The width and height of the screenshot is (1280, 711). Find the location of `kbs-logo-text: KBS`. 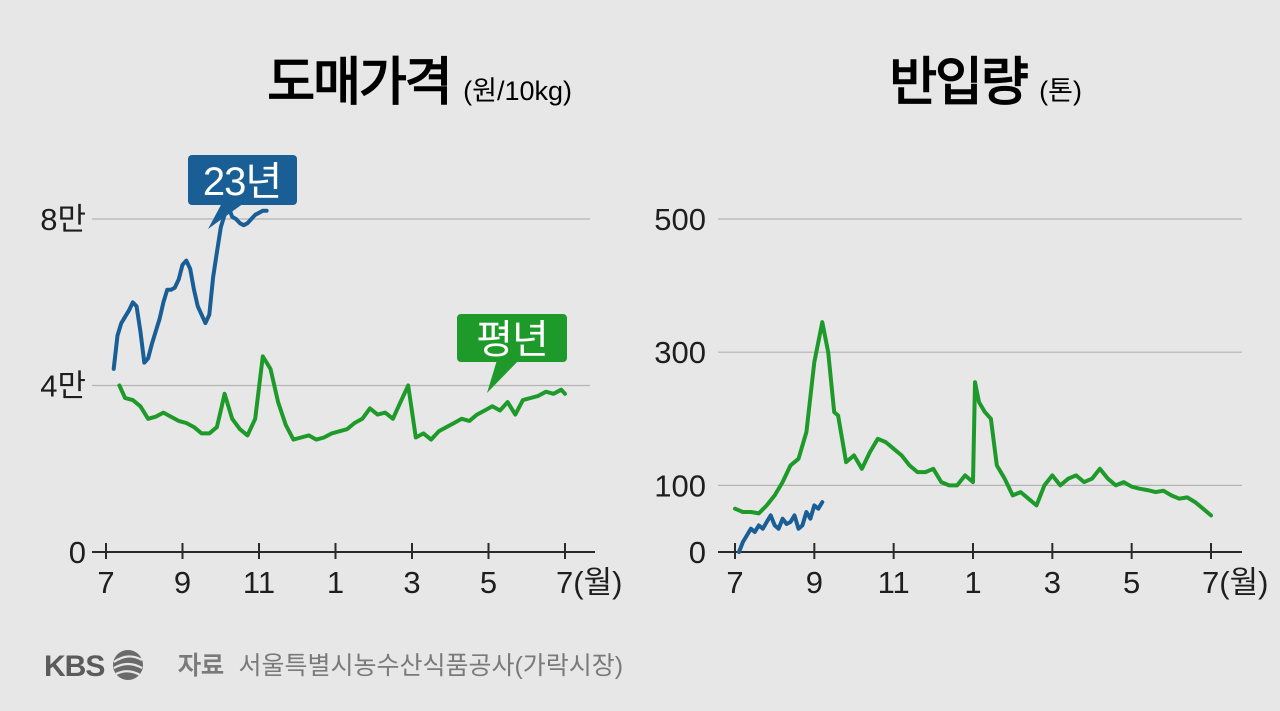

kbs-logo-text: KBS is located at coordinates (74, 666).